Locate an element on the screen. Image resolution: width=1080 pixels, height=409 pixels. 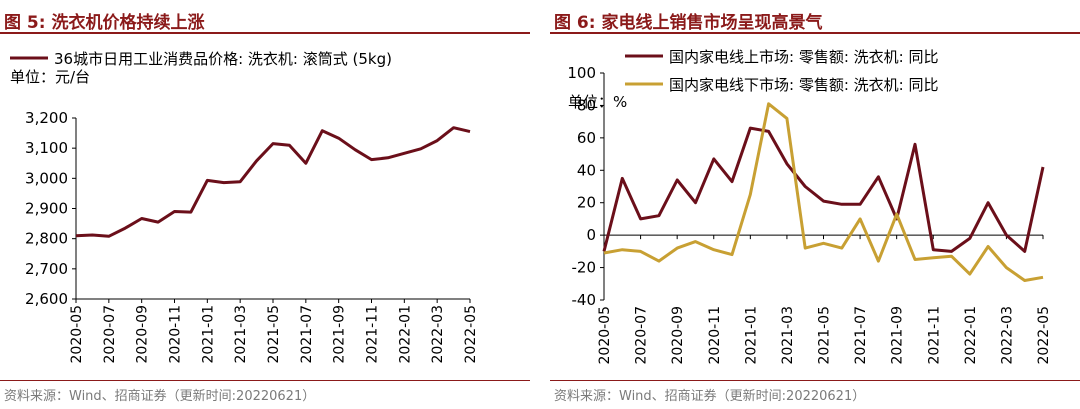
y-tick-label: 3,200 is located at coordinates (46, 118).